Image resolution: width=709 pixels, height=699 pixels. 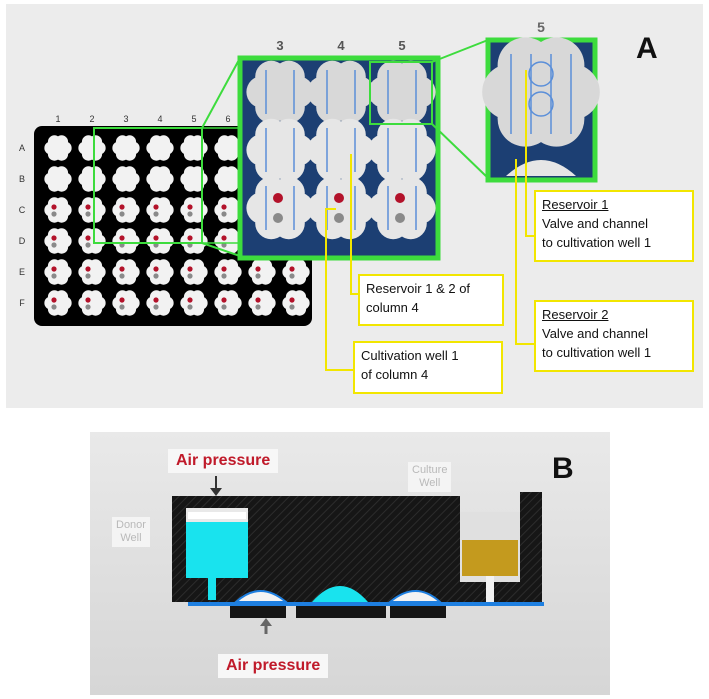 What do you see at coordinates (415, 596) in the screenshot?
I see `valve-right` at bounding box center [415, 596].